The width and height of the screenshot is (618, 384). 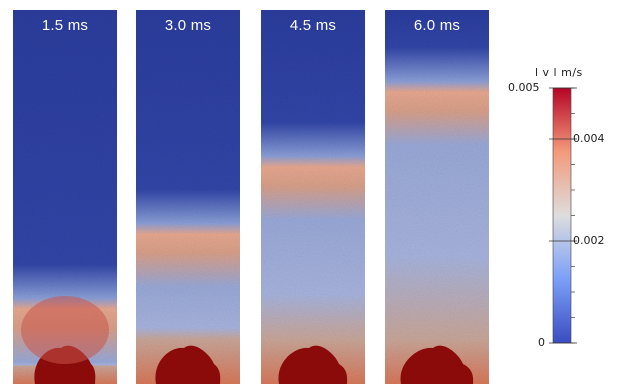 What do you see at coordinates (589, 240) in the screenshot?
I see `colorbar-tick-label: 0.002` at bounding box center [589, 240].